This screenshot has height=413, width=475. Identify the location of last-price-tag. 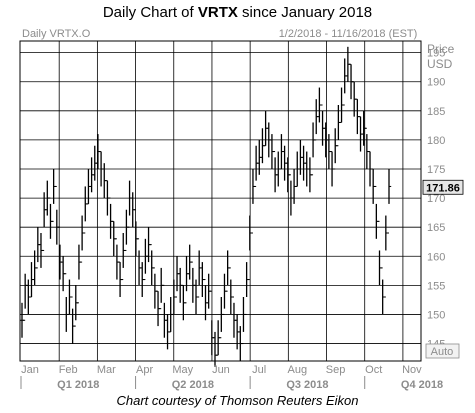
(443, 187).